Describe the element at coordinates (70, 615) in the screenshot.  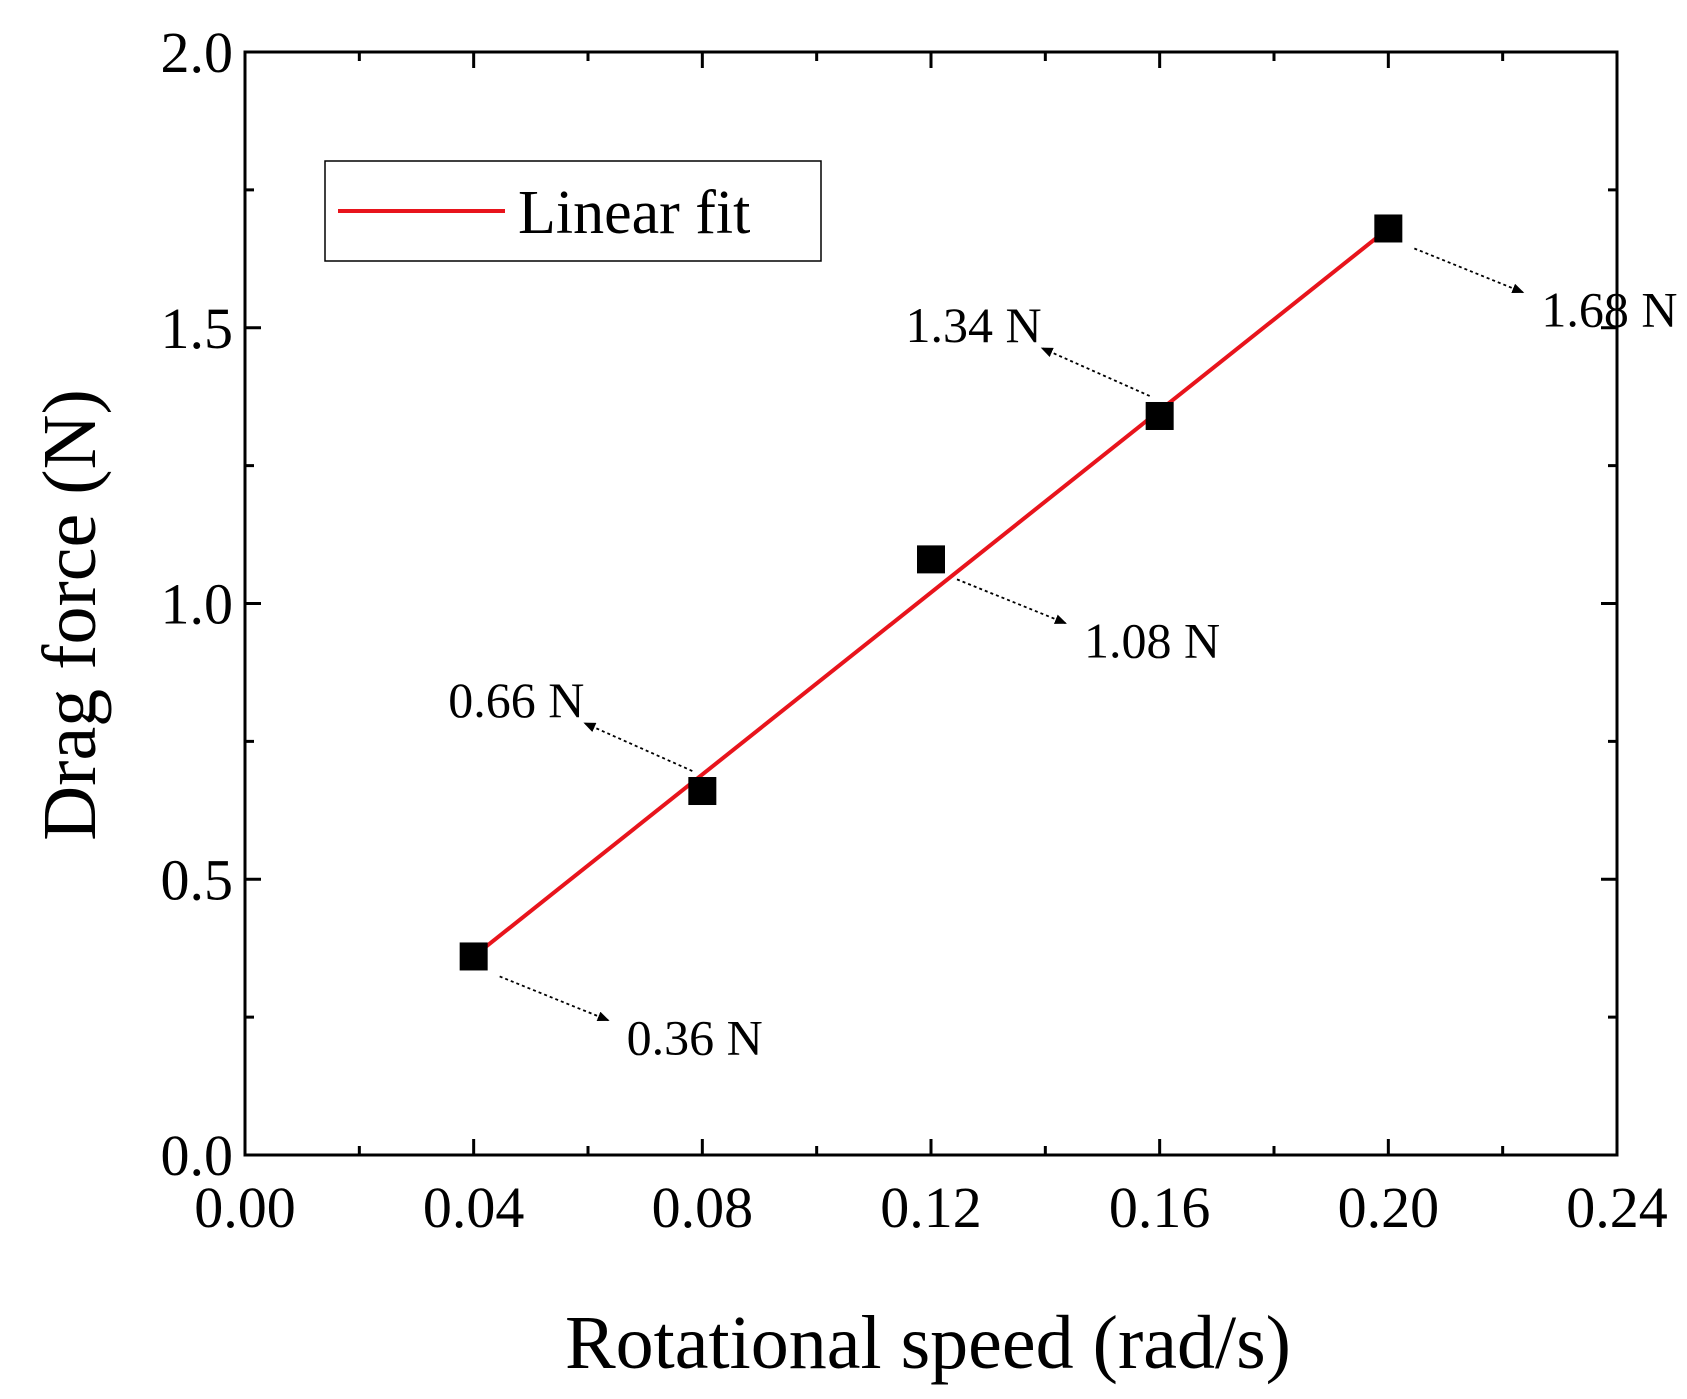
I see `y-axis-title: Drag force (N)` at that location.